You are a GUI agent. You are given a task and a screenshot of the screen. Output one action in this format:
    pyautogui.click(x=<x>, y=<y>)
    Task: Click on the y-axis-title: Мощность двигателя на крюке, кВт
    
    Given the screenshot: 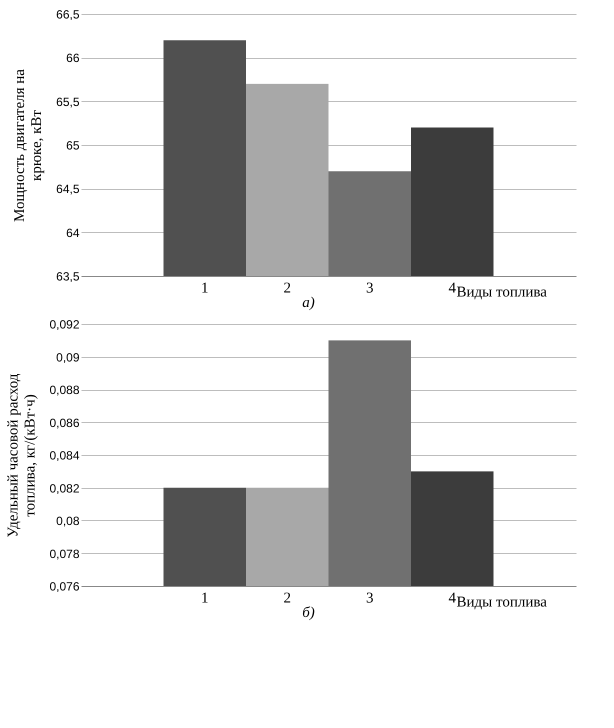 What is the action you would take?
    pyautogui.click(x=29, y=145)
    